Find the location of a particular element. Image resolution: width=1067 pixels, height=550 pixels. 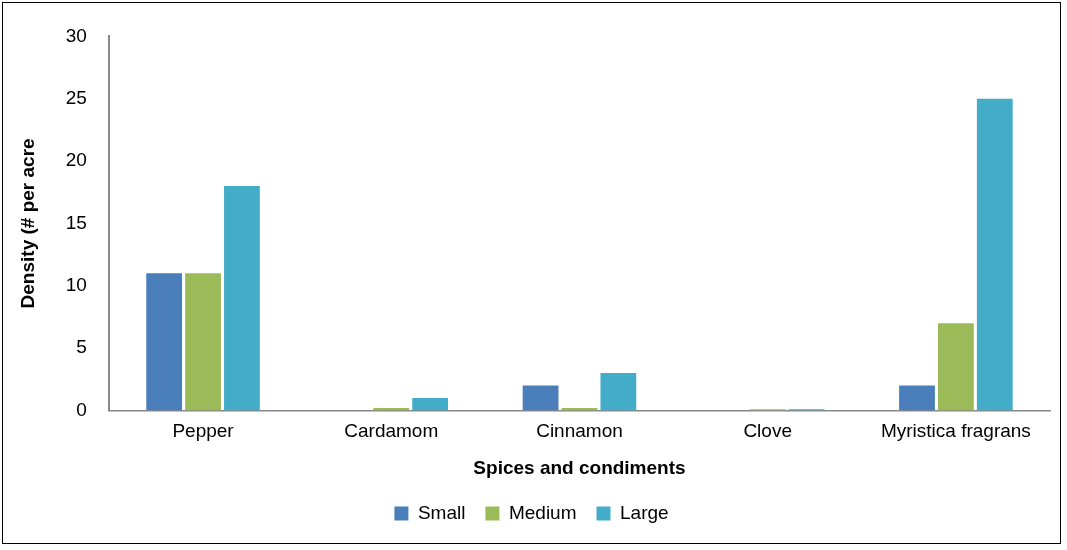

legend-label: Medium is located at coordinates (542, 512).